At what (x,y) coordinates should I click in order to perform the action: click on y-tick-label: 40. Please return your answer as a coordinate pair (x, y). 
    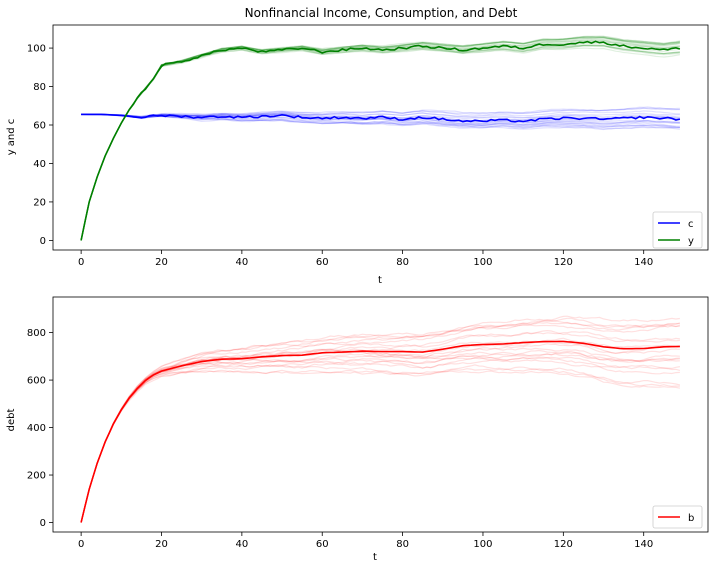
    Looking at the image, I should click on (39, 164).